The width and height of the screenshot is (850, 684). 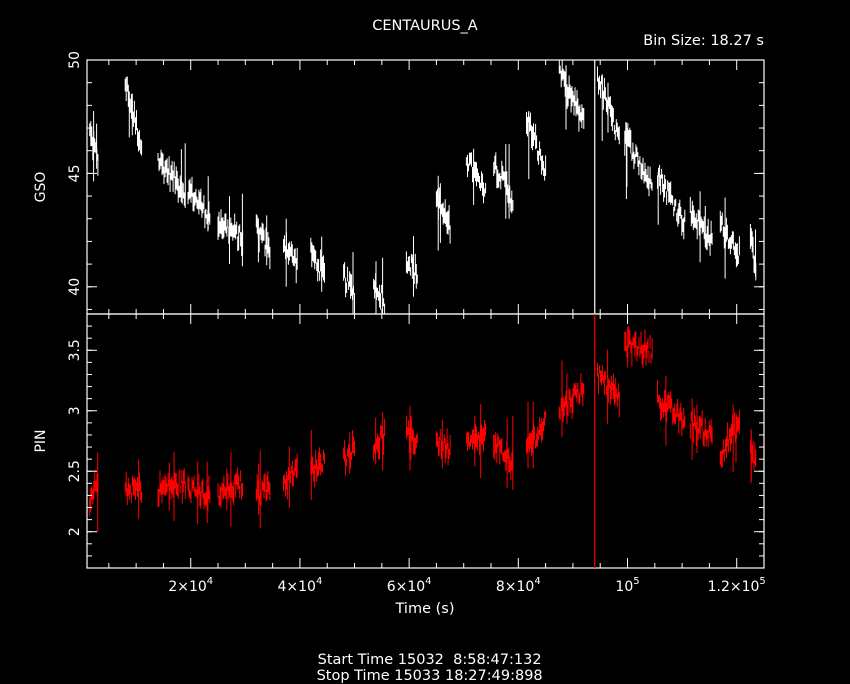 I want to click on time-axis-label: Time (s), so click(x=425, y=609).